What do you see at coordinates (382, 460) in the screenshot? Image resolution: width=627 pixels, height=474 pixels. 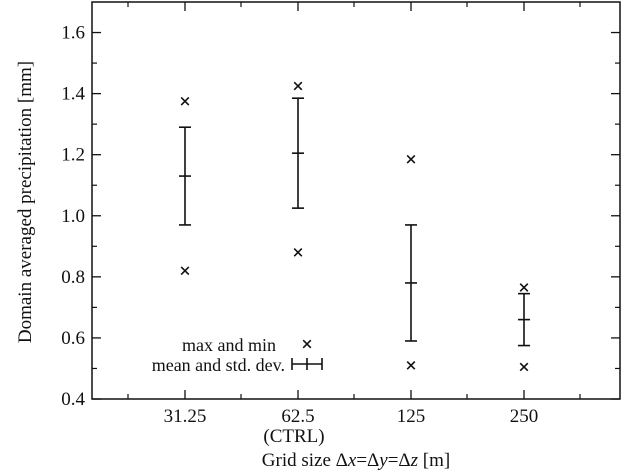 I see `x-axis-title-part: y` at bounding box center [382, 460].